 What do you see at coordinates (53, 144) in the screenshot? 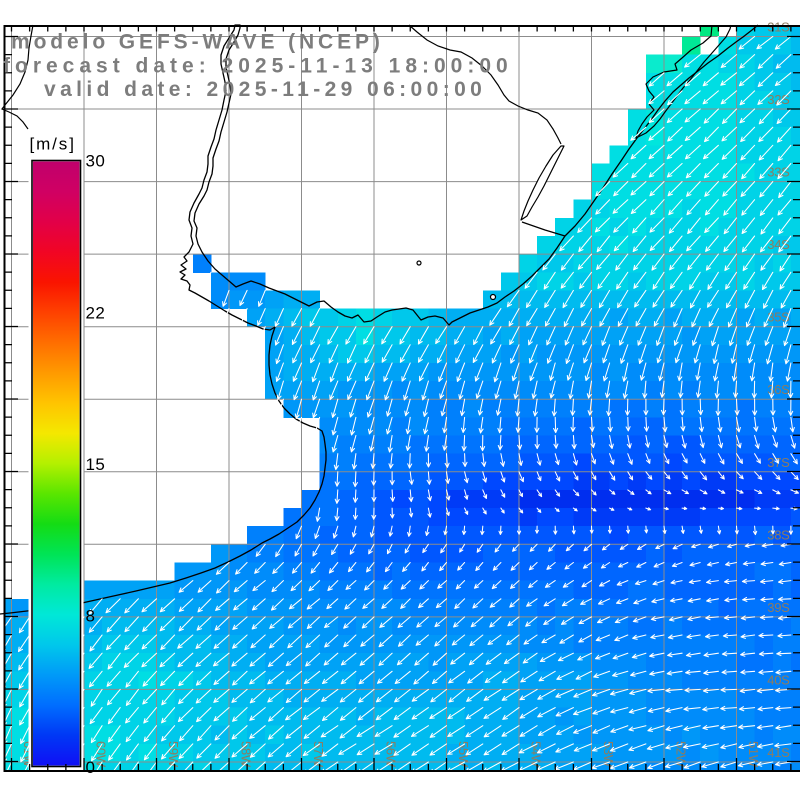
I see `svg-text: [m/s]` at bounding box center [53, 144].